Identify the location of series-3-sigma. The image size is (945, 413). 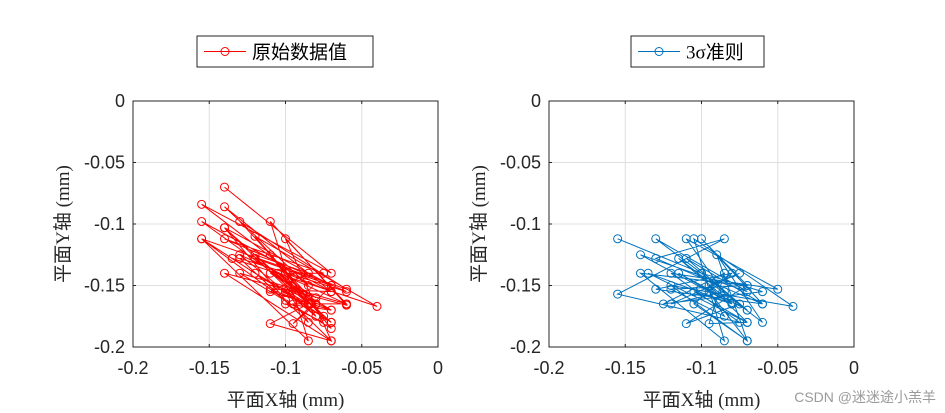
(705, 290).